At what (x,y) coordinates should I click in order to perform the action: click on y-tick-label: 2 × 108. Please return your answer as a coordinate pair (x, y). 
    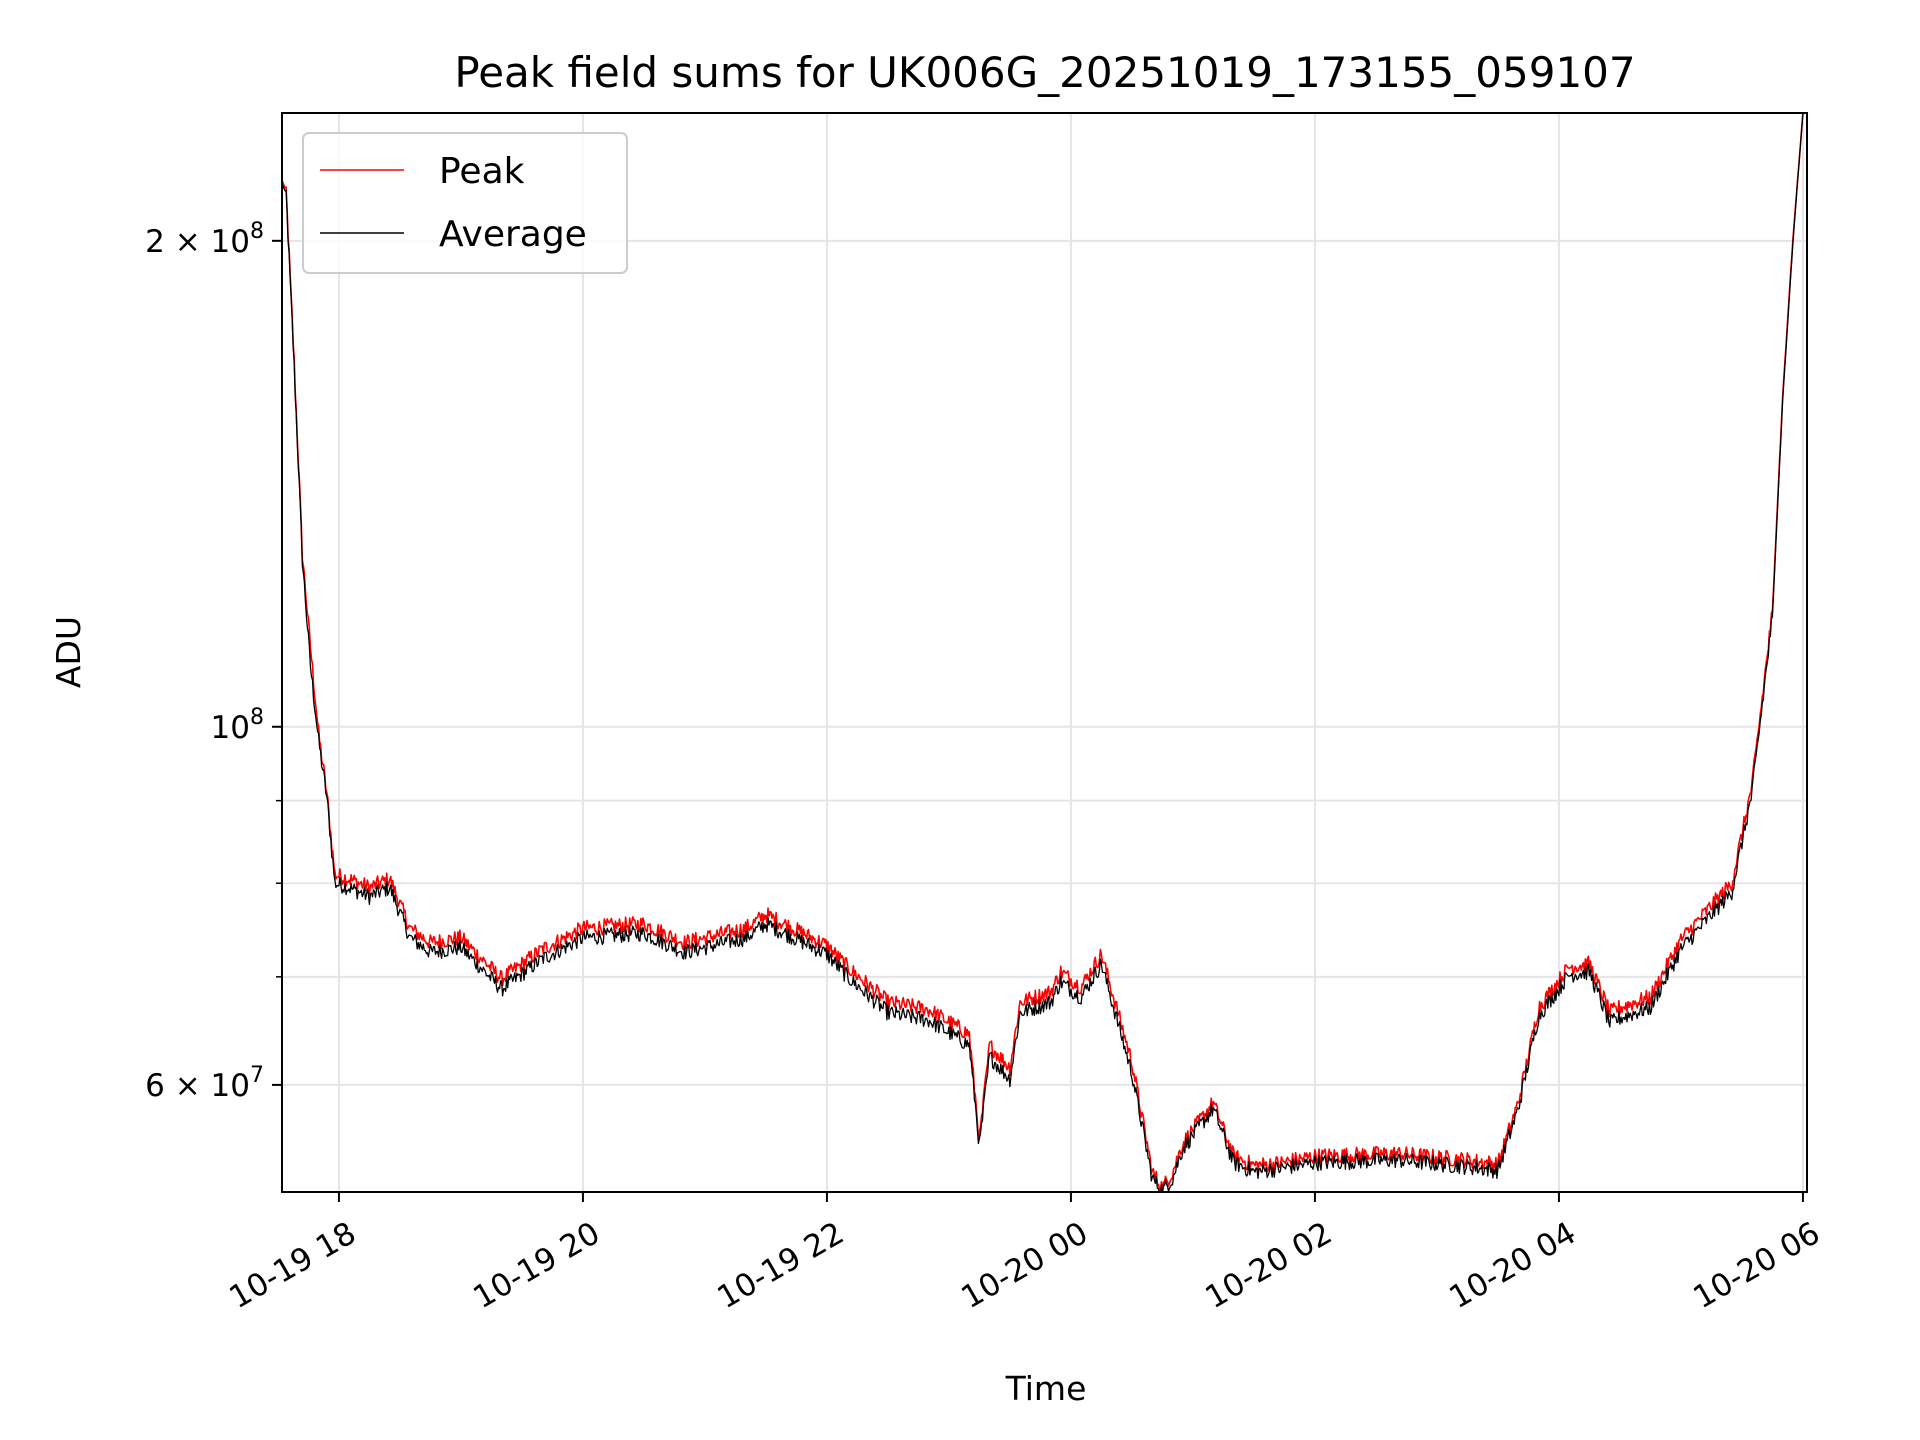
    Looking at the image, I should click on (204, 239).